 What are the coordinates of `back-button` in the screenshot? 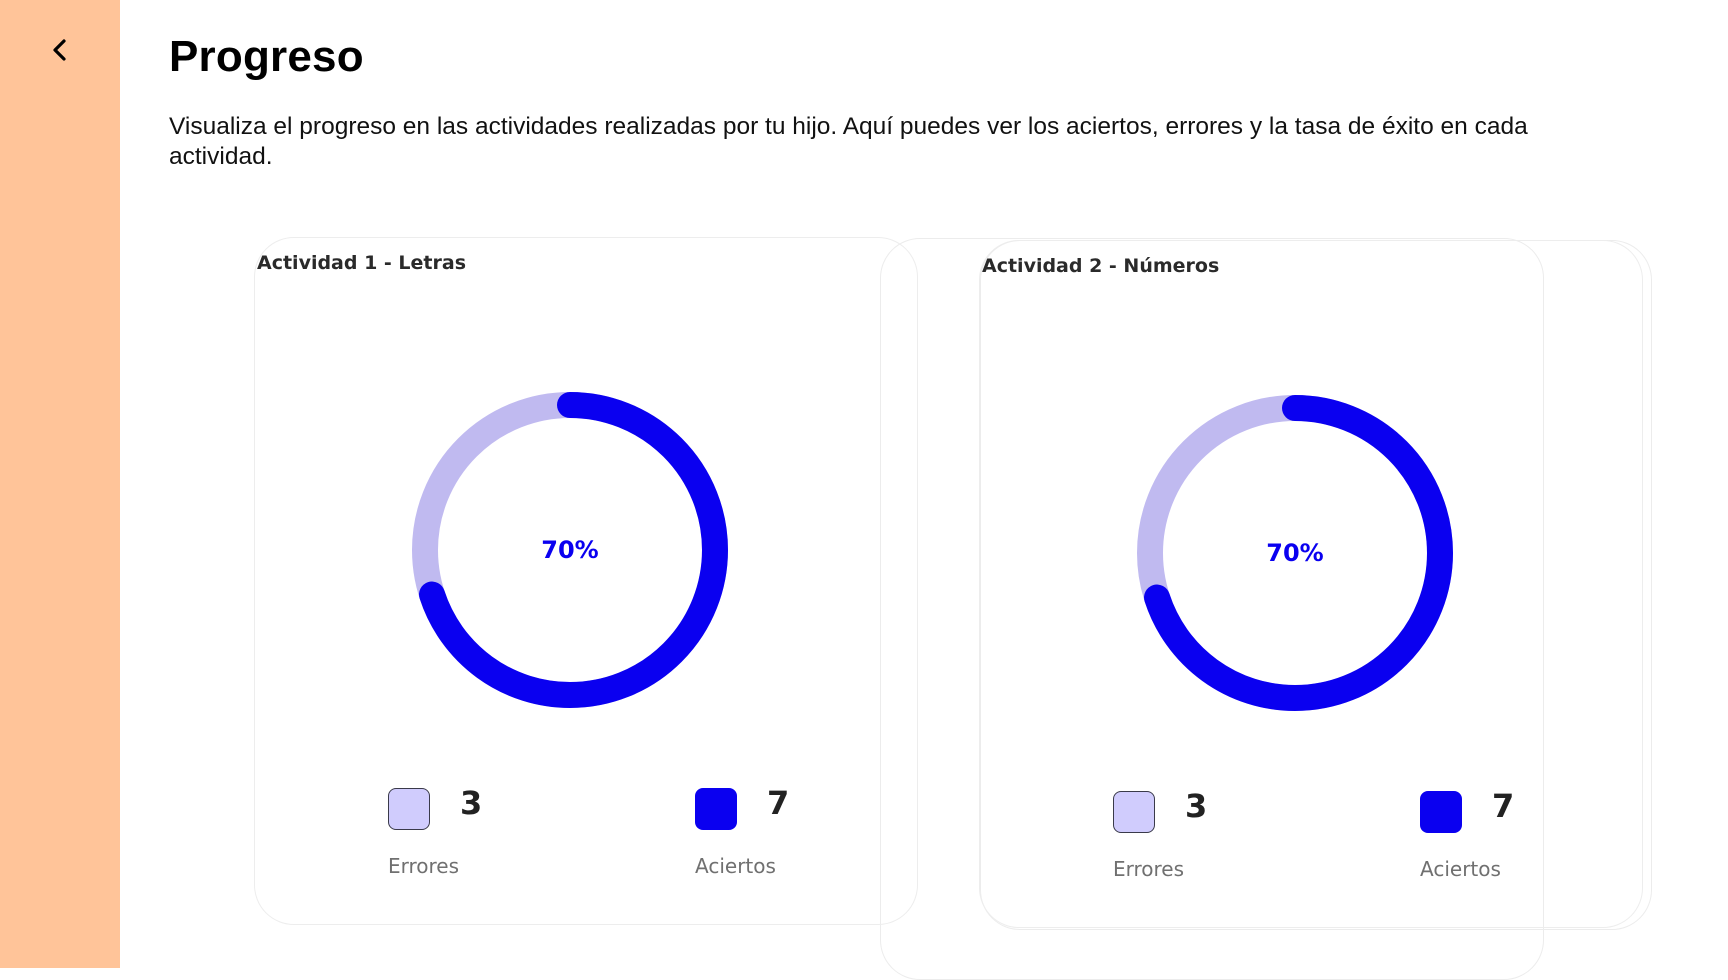 It's located at (60, 50).